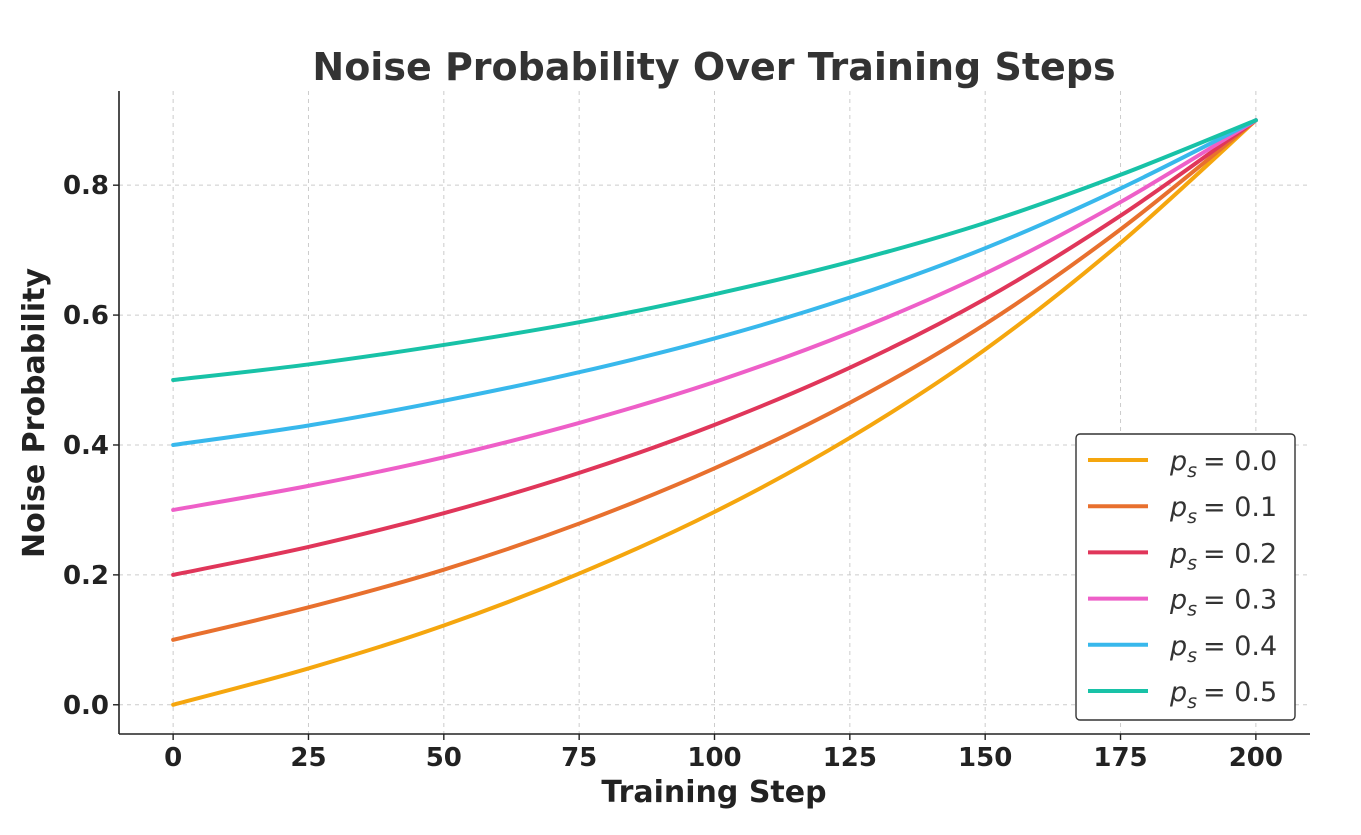  I want to click on x-tick-label: 125, so click(850, 758).